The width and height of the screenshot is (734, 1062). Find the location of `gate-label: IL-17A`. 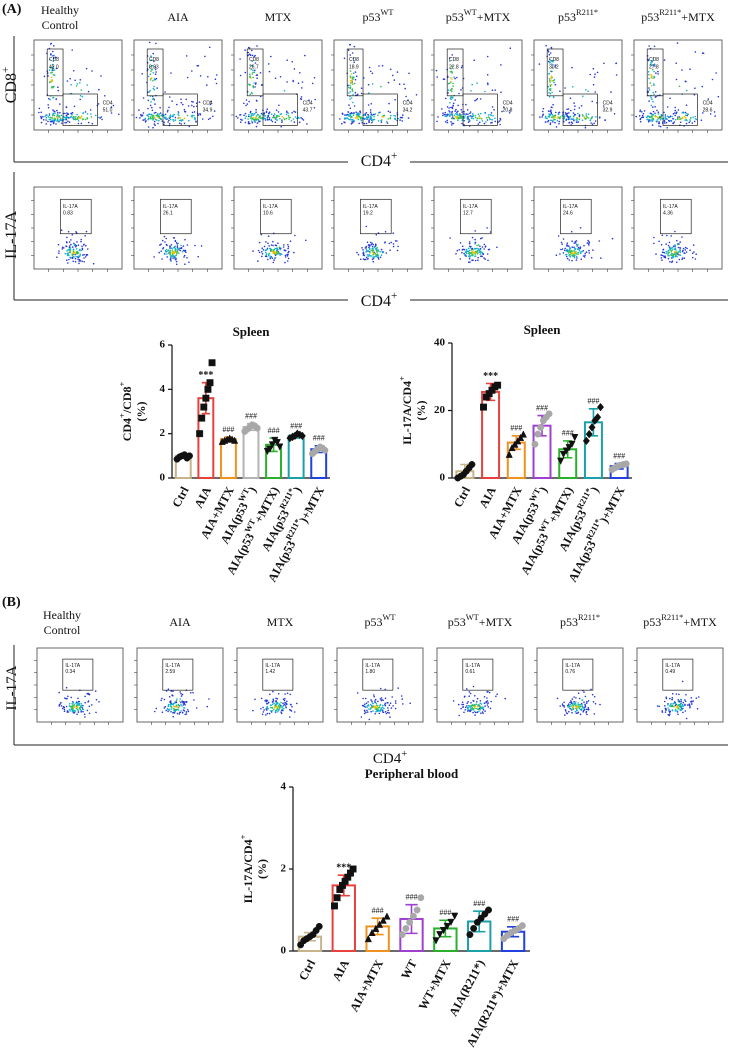

gate-label: IL-17A is located at coordinates (472, 666).